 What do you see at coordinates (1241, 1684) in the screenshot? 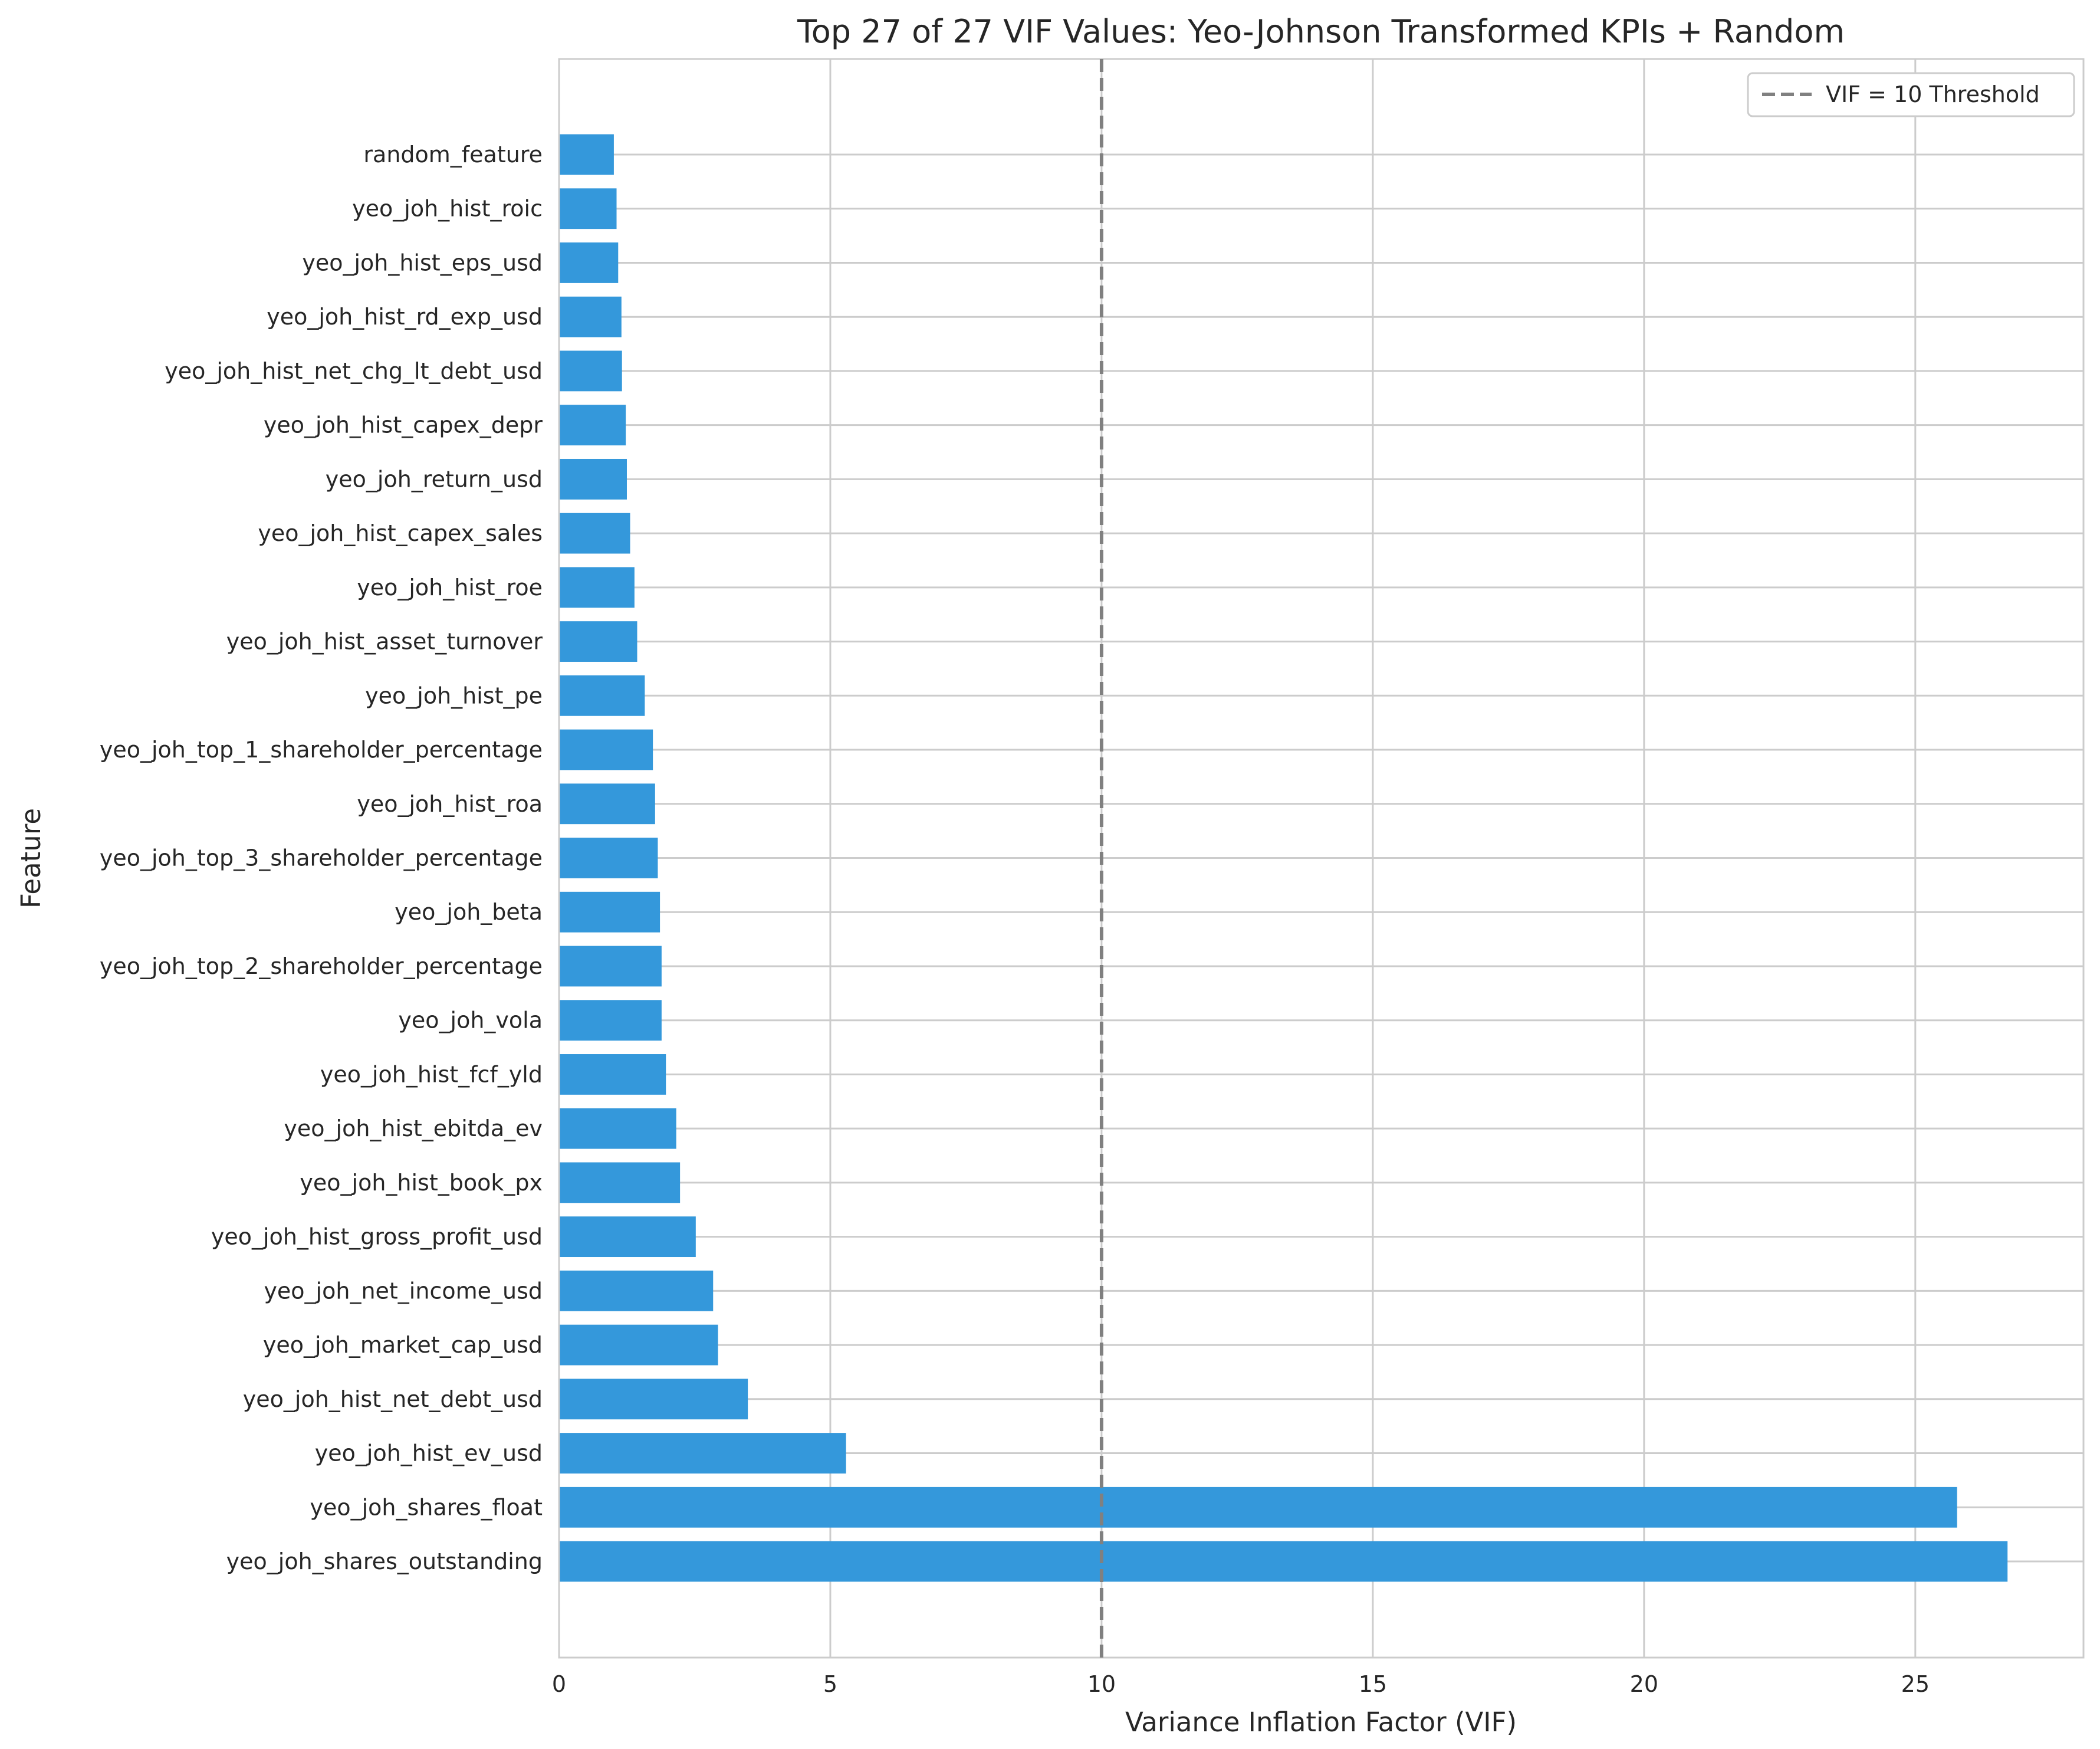
I see `x-tick-labels: 0 5 10 15 20 25` at bounding box center [1241, 1684].